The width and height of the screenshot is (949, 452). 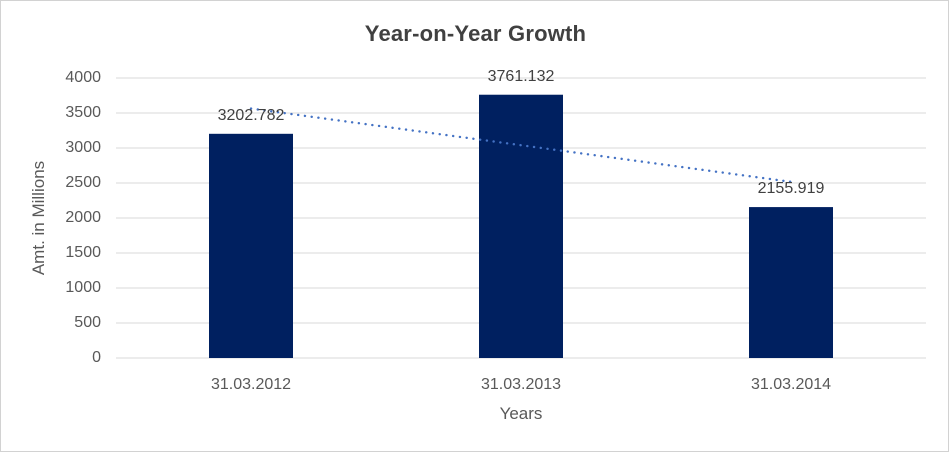 What do you see at coordinates (83, 112) in the screenshot?
I see `y-tick-label: 3500` at bounding box center [83, 112].